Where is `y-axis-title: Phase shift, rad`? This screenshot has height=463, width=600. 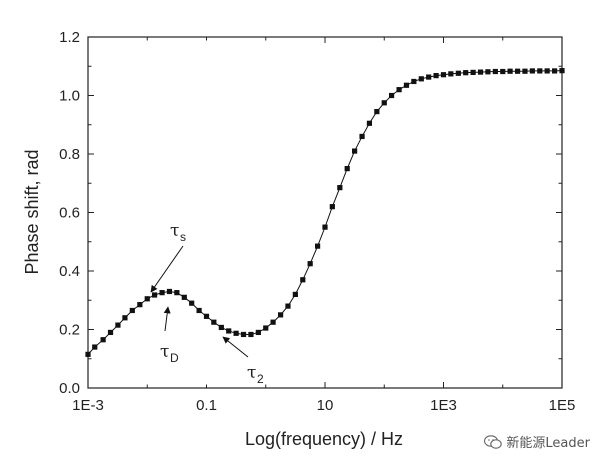 y-axis-title: Phase shift, rad is located at coordinates (32, 211).